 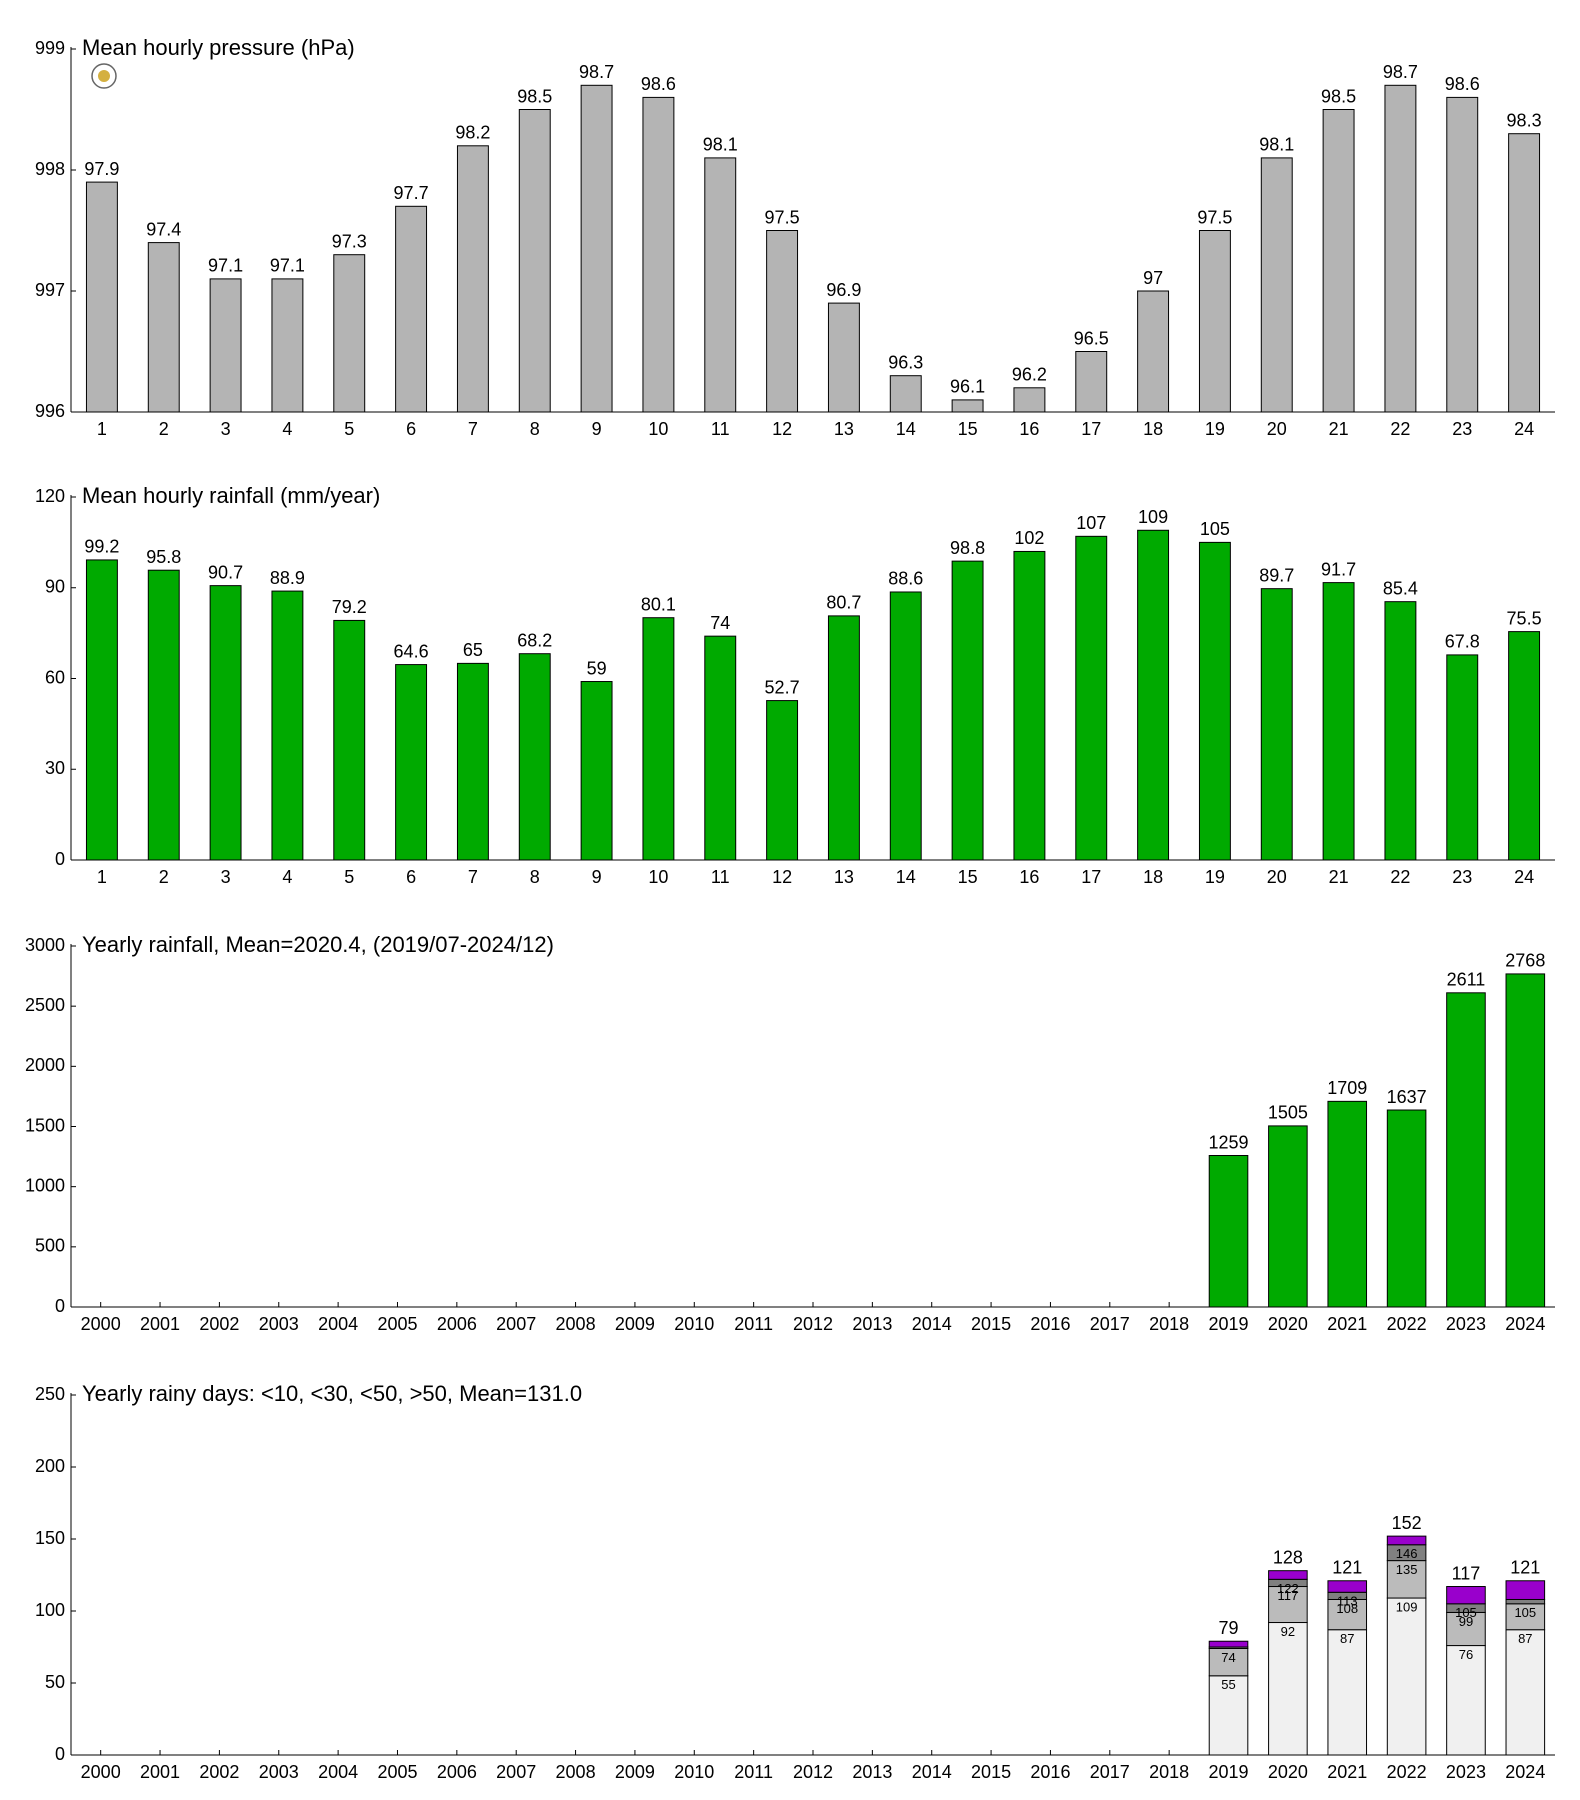 I want to click on value-label: 97.3, so click(x=349, y=241).